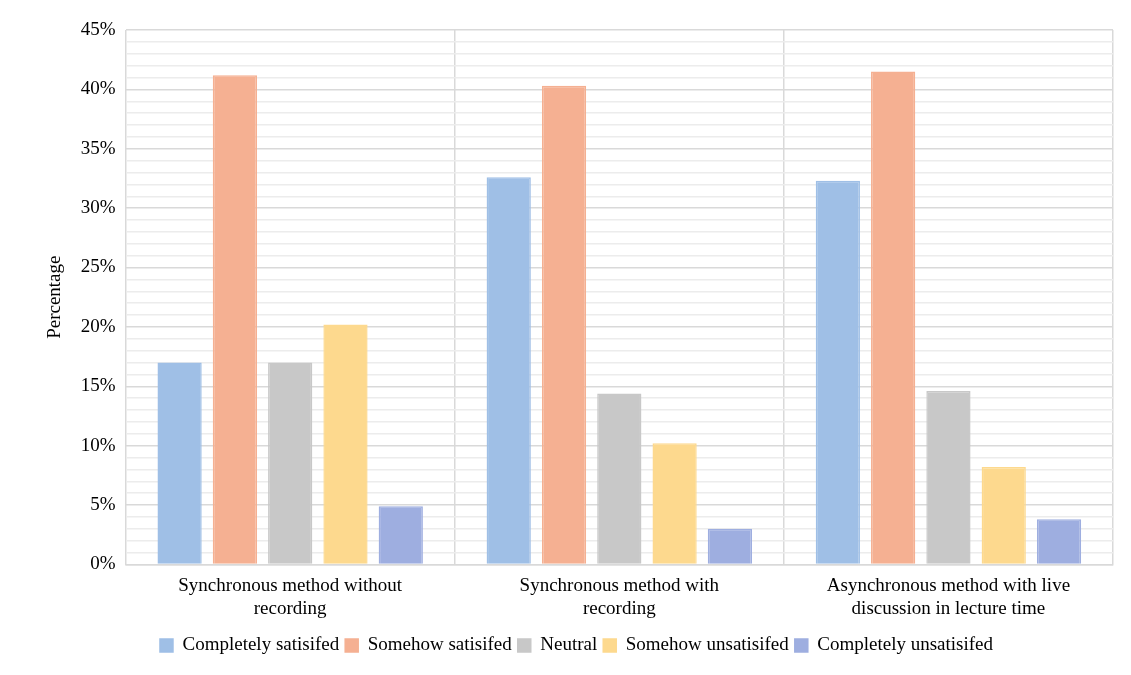 This screenshot has width=1131, height=675. I want to click on y-tick-label: 30%, so click(98, 207).